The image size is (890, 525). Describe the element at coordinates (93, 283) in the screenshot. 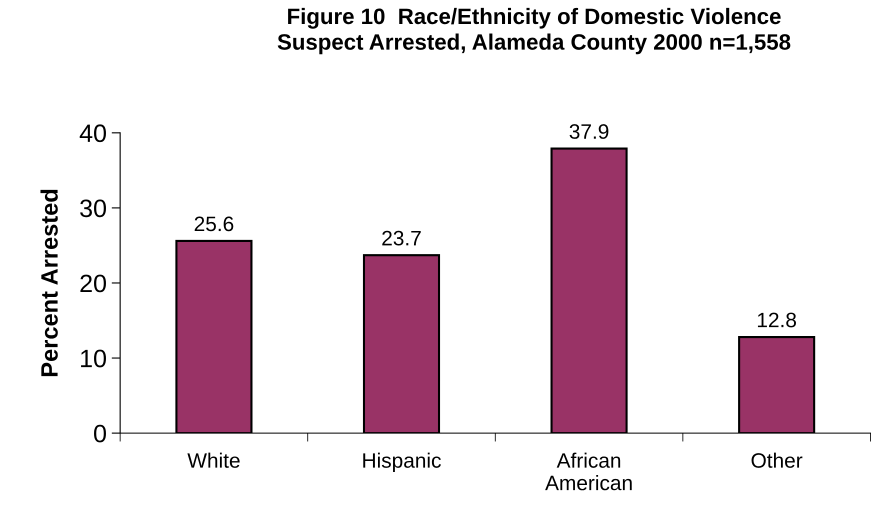

I see `y-tick-label: 20` at that location.